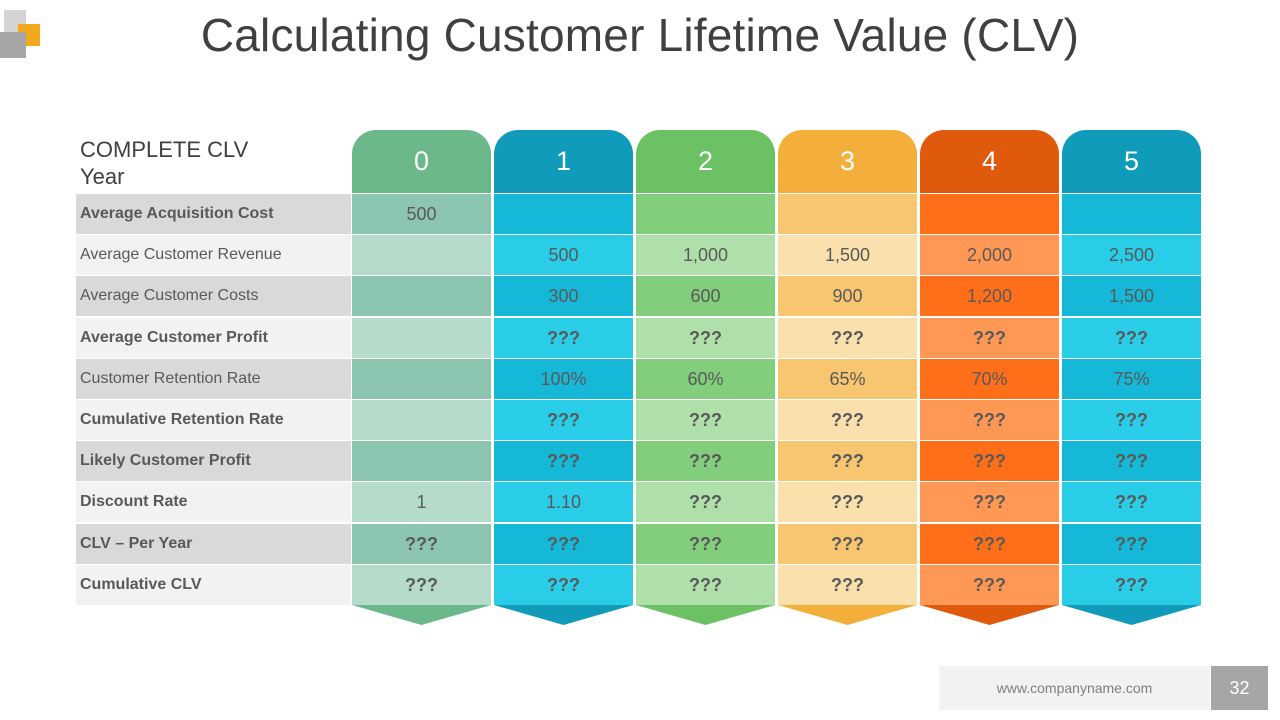 This screenshot has height=720, width=1280. I want to click on logo-square-gray, so click(13, 45).